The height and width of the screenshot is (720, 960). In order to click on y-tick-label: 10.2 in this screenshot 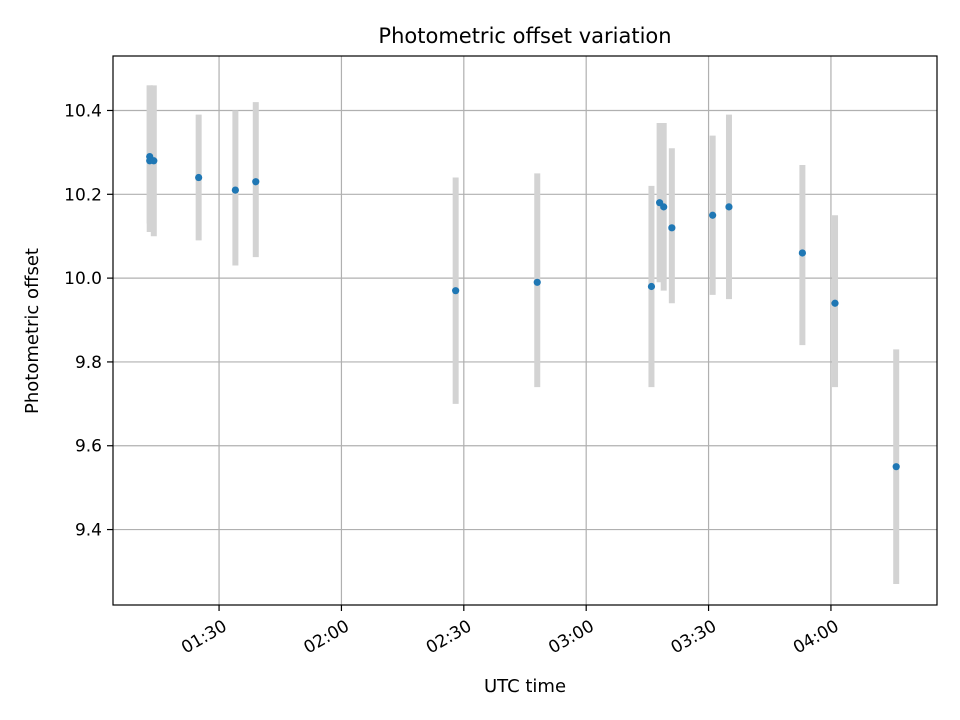, I will do `click(83, 195)`.